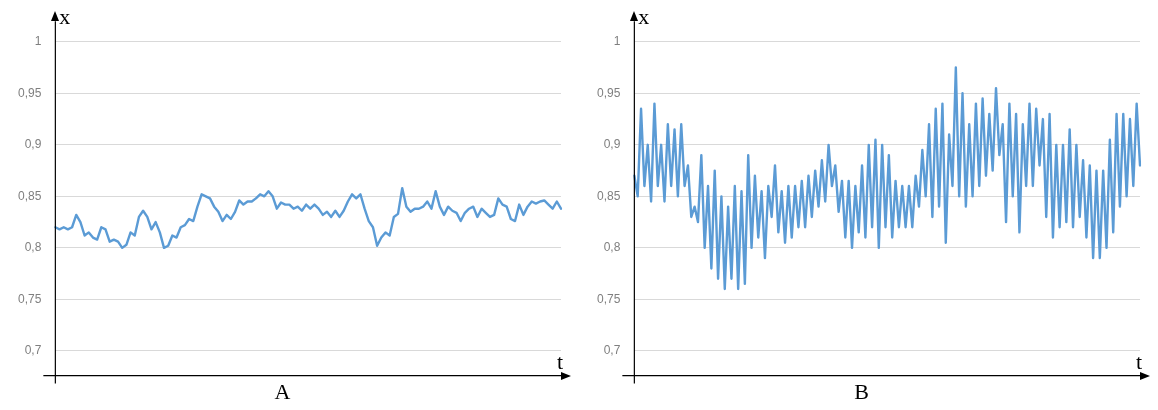 This screenshot has width=1158, height=410. What do you see at coordinates (861, 391) in the screenshot?
I see `text: B` at bounding box center [861, 391].